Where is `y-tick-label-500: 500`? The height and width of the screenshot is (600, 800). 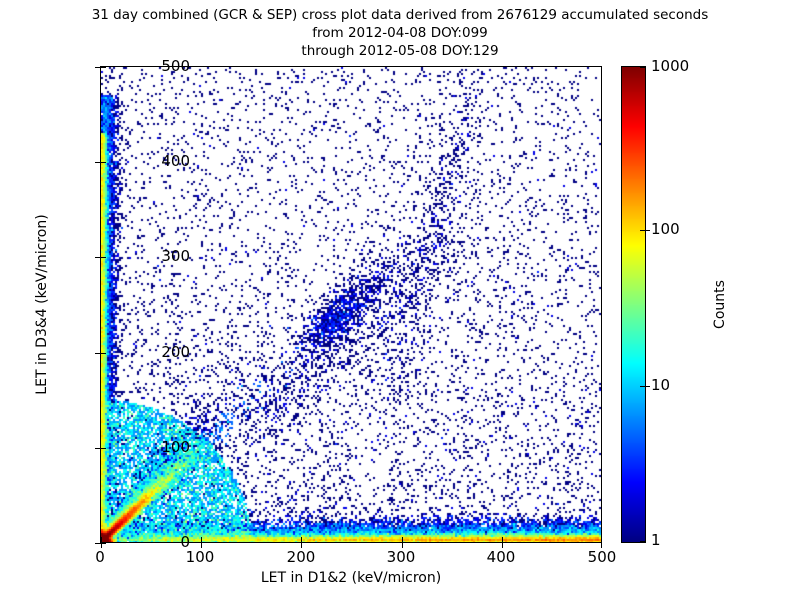 y-tick-label-500: 500 is located at coordinates (175, 66).